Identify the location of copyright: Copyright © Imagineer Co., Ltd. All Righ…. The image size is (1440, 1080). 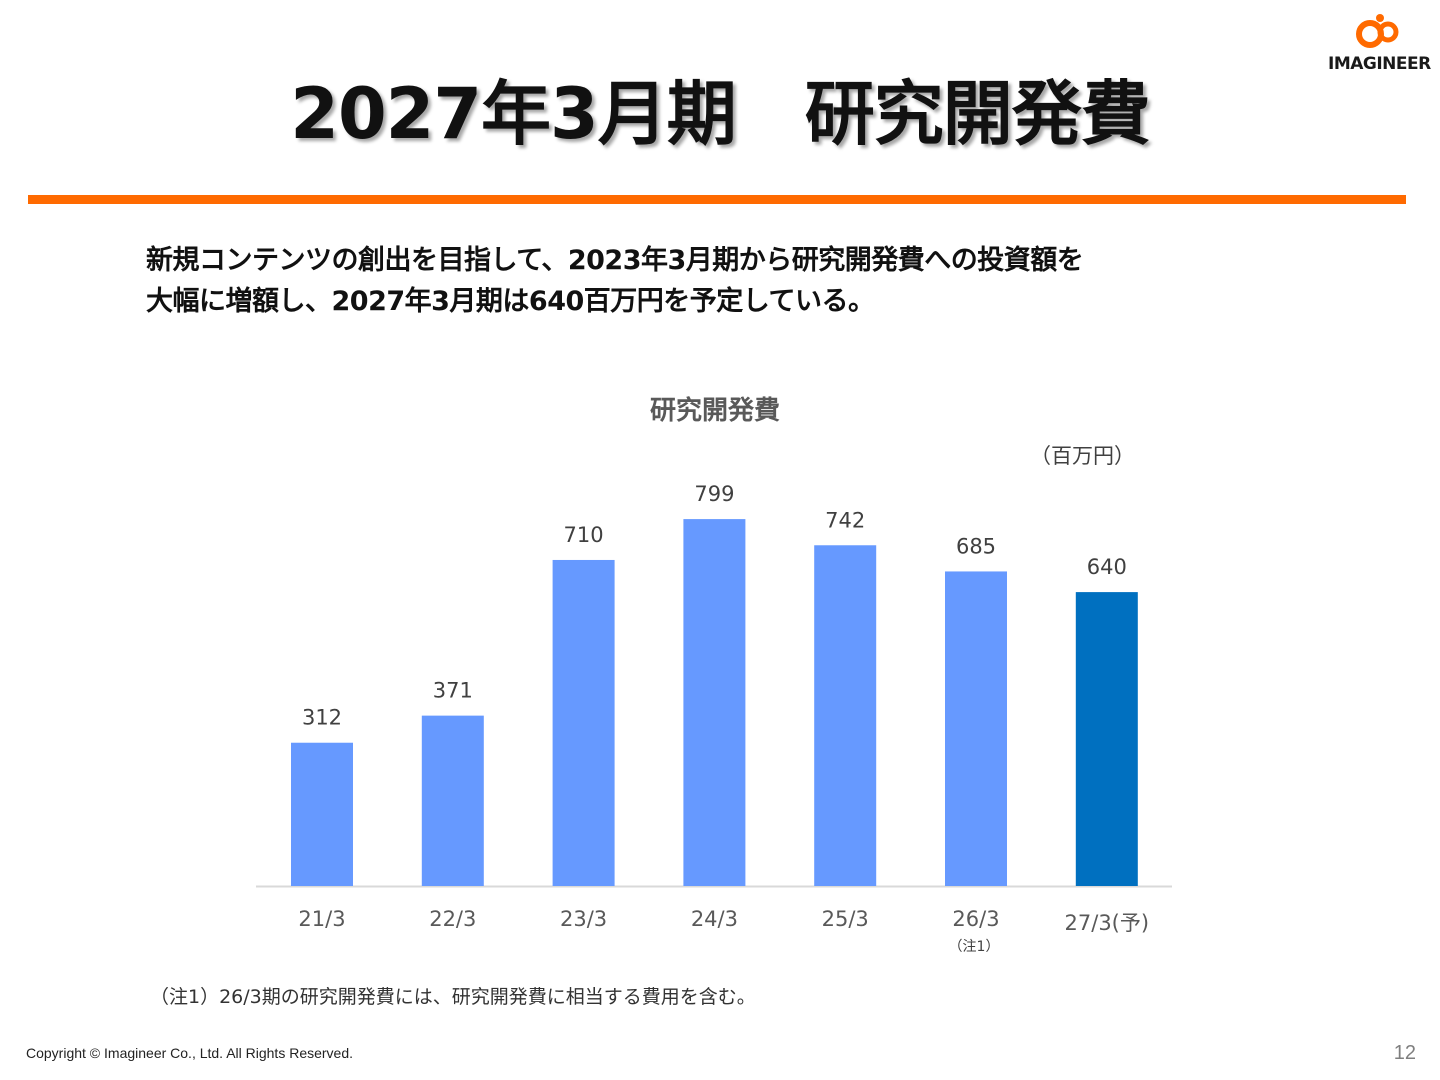
(190, 1053).